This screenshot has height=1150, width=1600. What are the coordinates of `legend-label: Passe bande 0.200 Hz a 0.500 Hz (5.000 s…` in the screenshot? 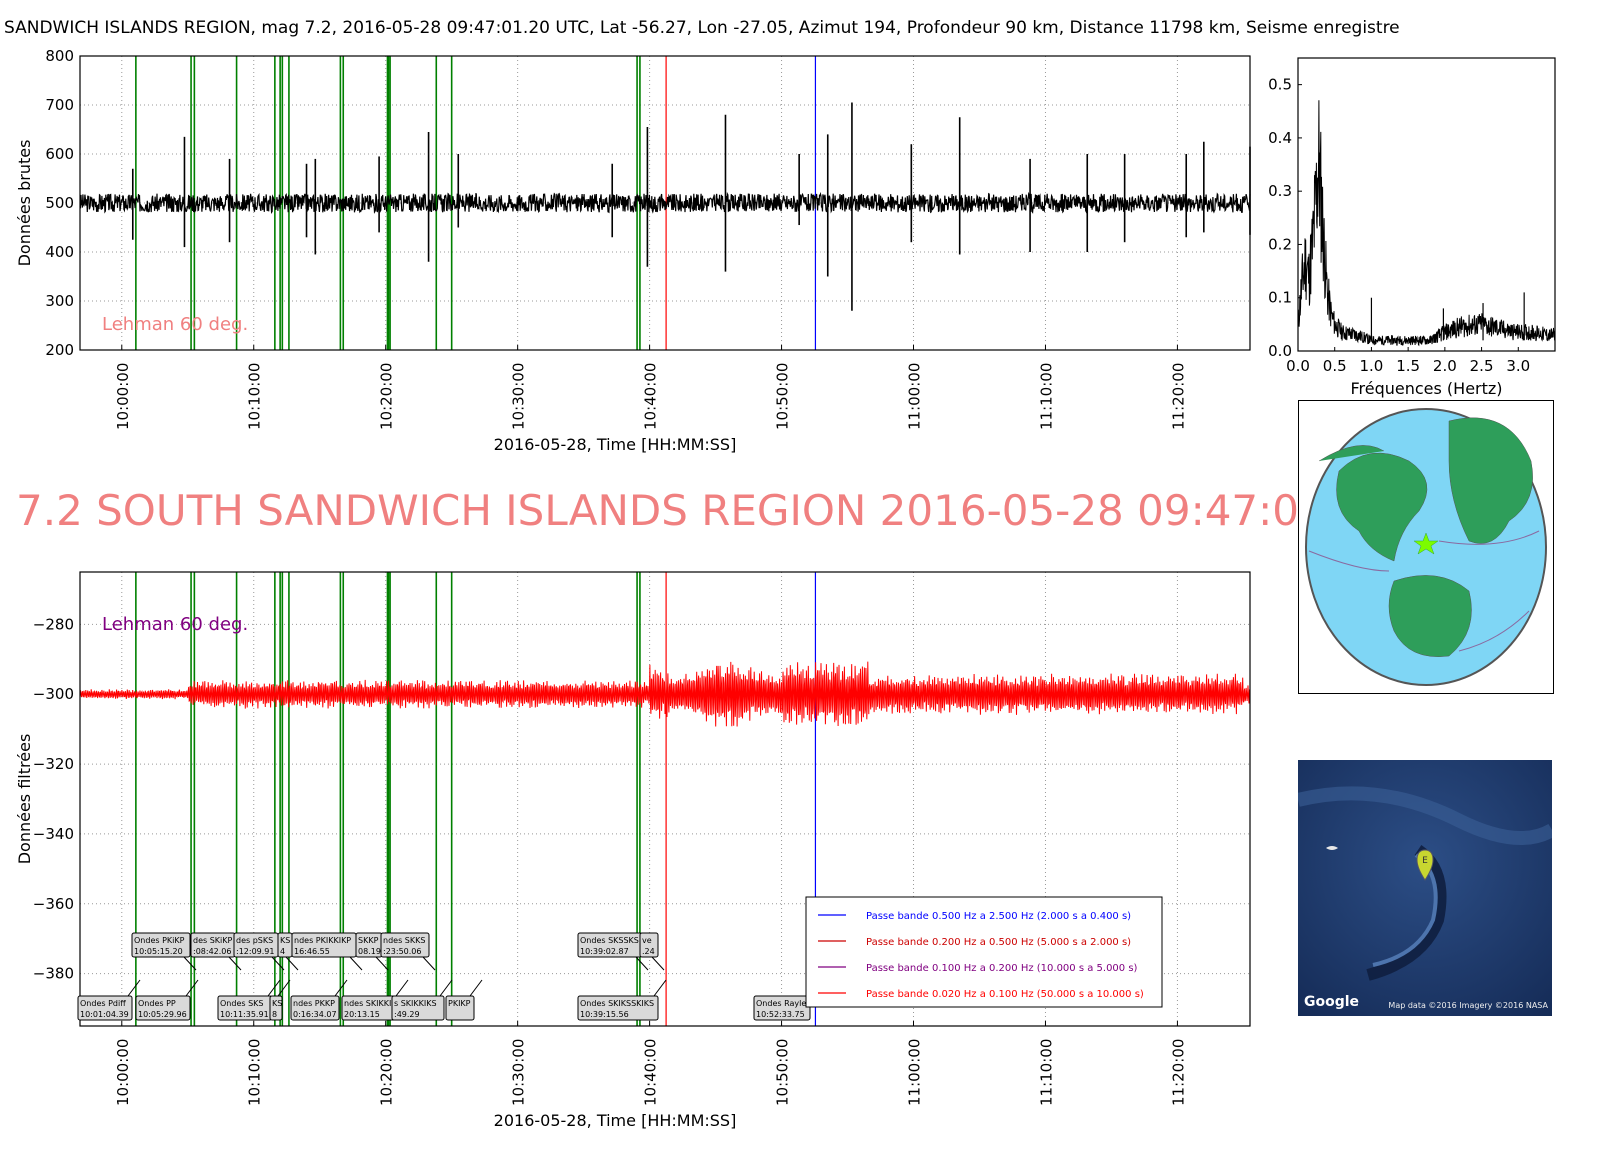 It's located at (998, 942).